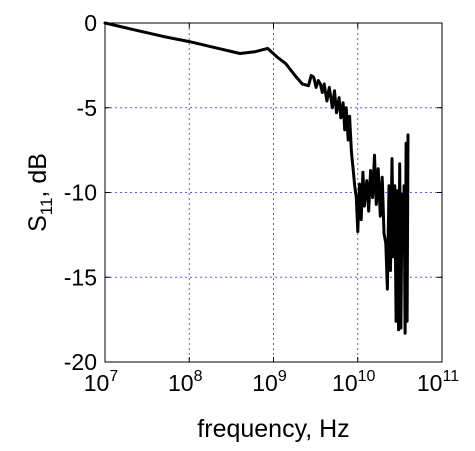  Describe the element at coordinates (273, 429) in the screenshot. I see `x-axis-label: frequency, Hz` at that location.